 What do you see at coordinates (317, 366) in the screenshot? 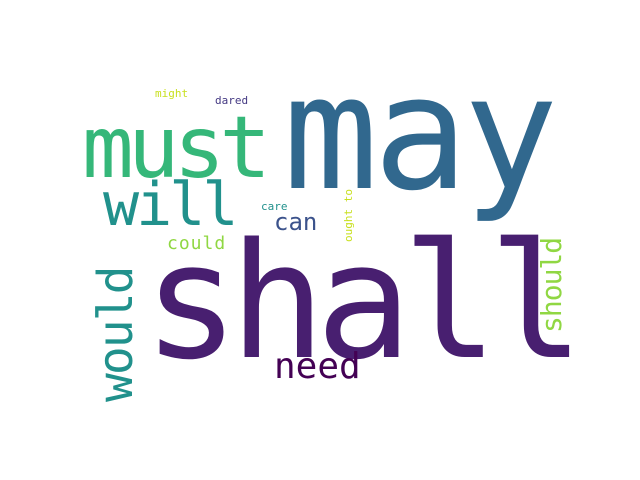
I see `word-need: need` at bounding box center [317, 366].